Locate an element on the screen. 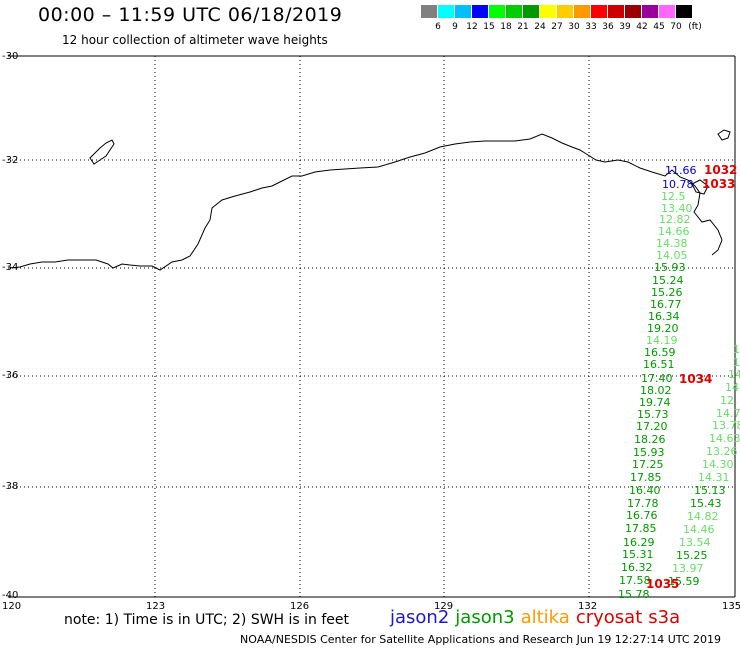 This screenshot has width=740, height=650. wave-height-label: 14.82 is located at coordinates (703, 516).